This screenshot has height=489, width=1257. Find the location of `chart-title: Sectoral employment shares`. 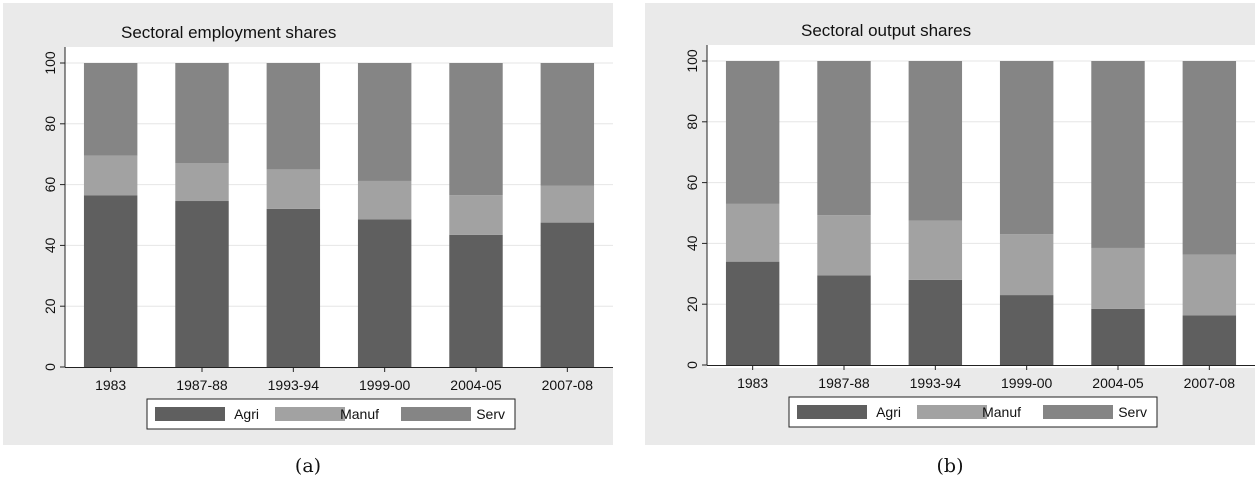

chart-title: Sectoral employment shares is located at coordinates (228, 32).